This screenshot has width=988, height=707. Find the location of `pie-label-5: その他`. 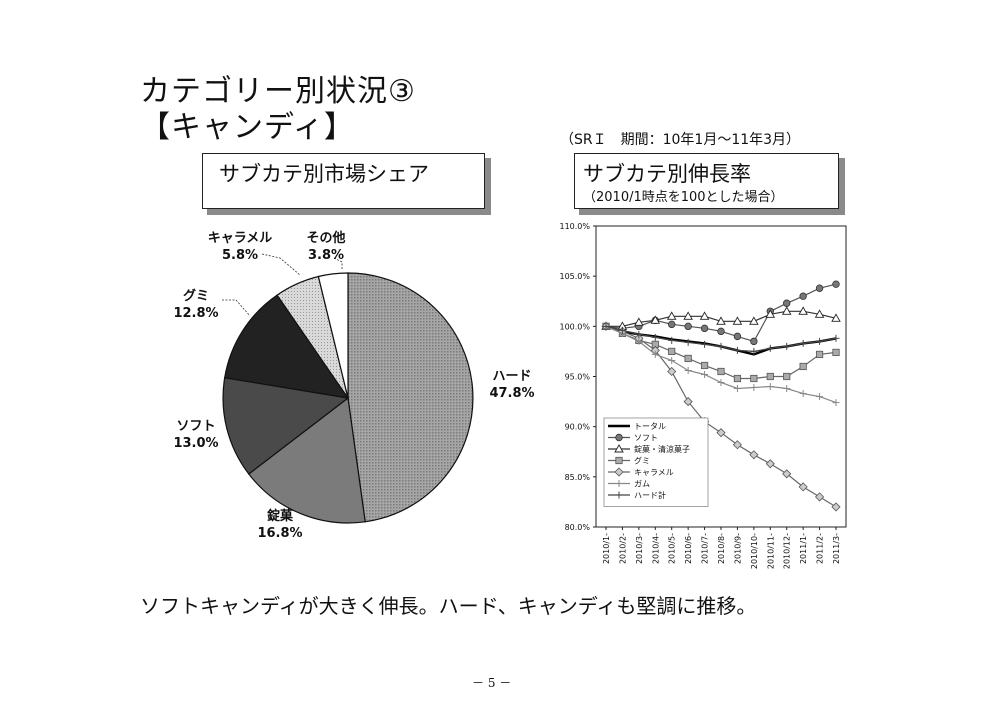

pie-label-5: その他 is located at coordinates (325, 238).